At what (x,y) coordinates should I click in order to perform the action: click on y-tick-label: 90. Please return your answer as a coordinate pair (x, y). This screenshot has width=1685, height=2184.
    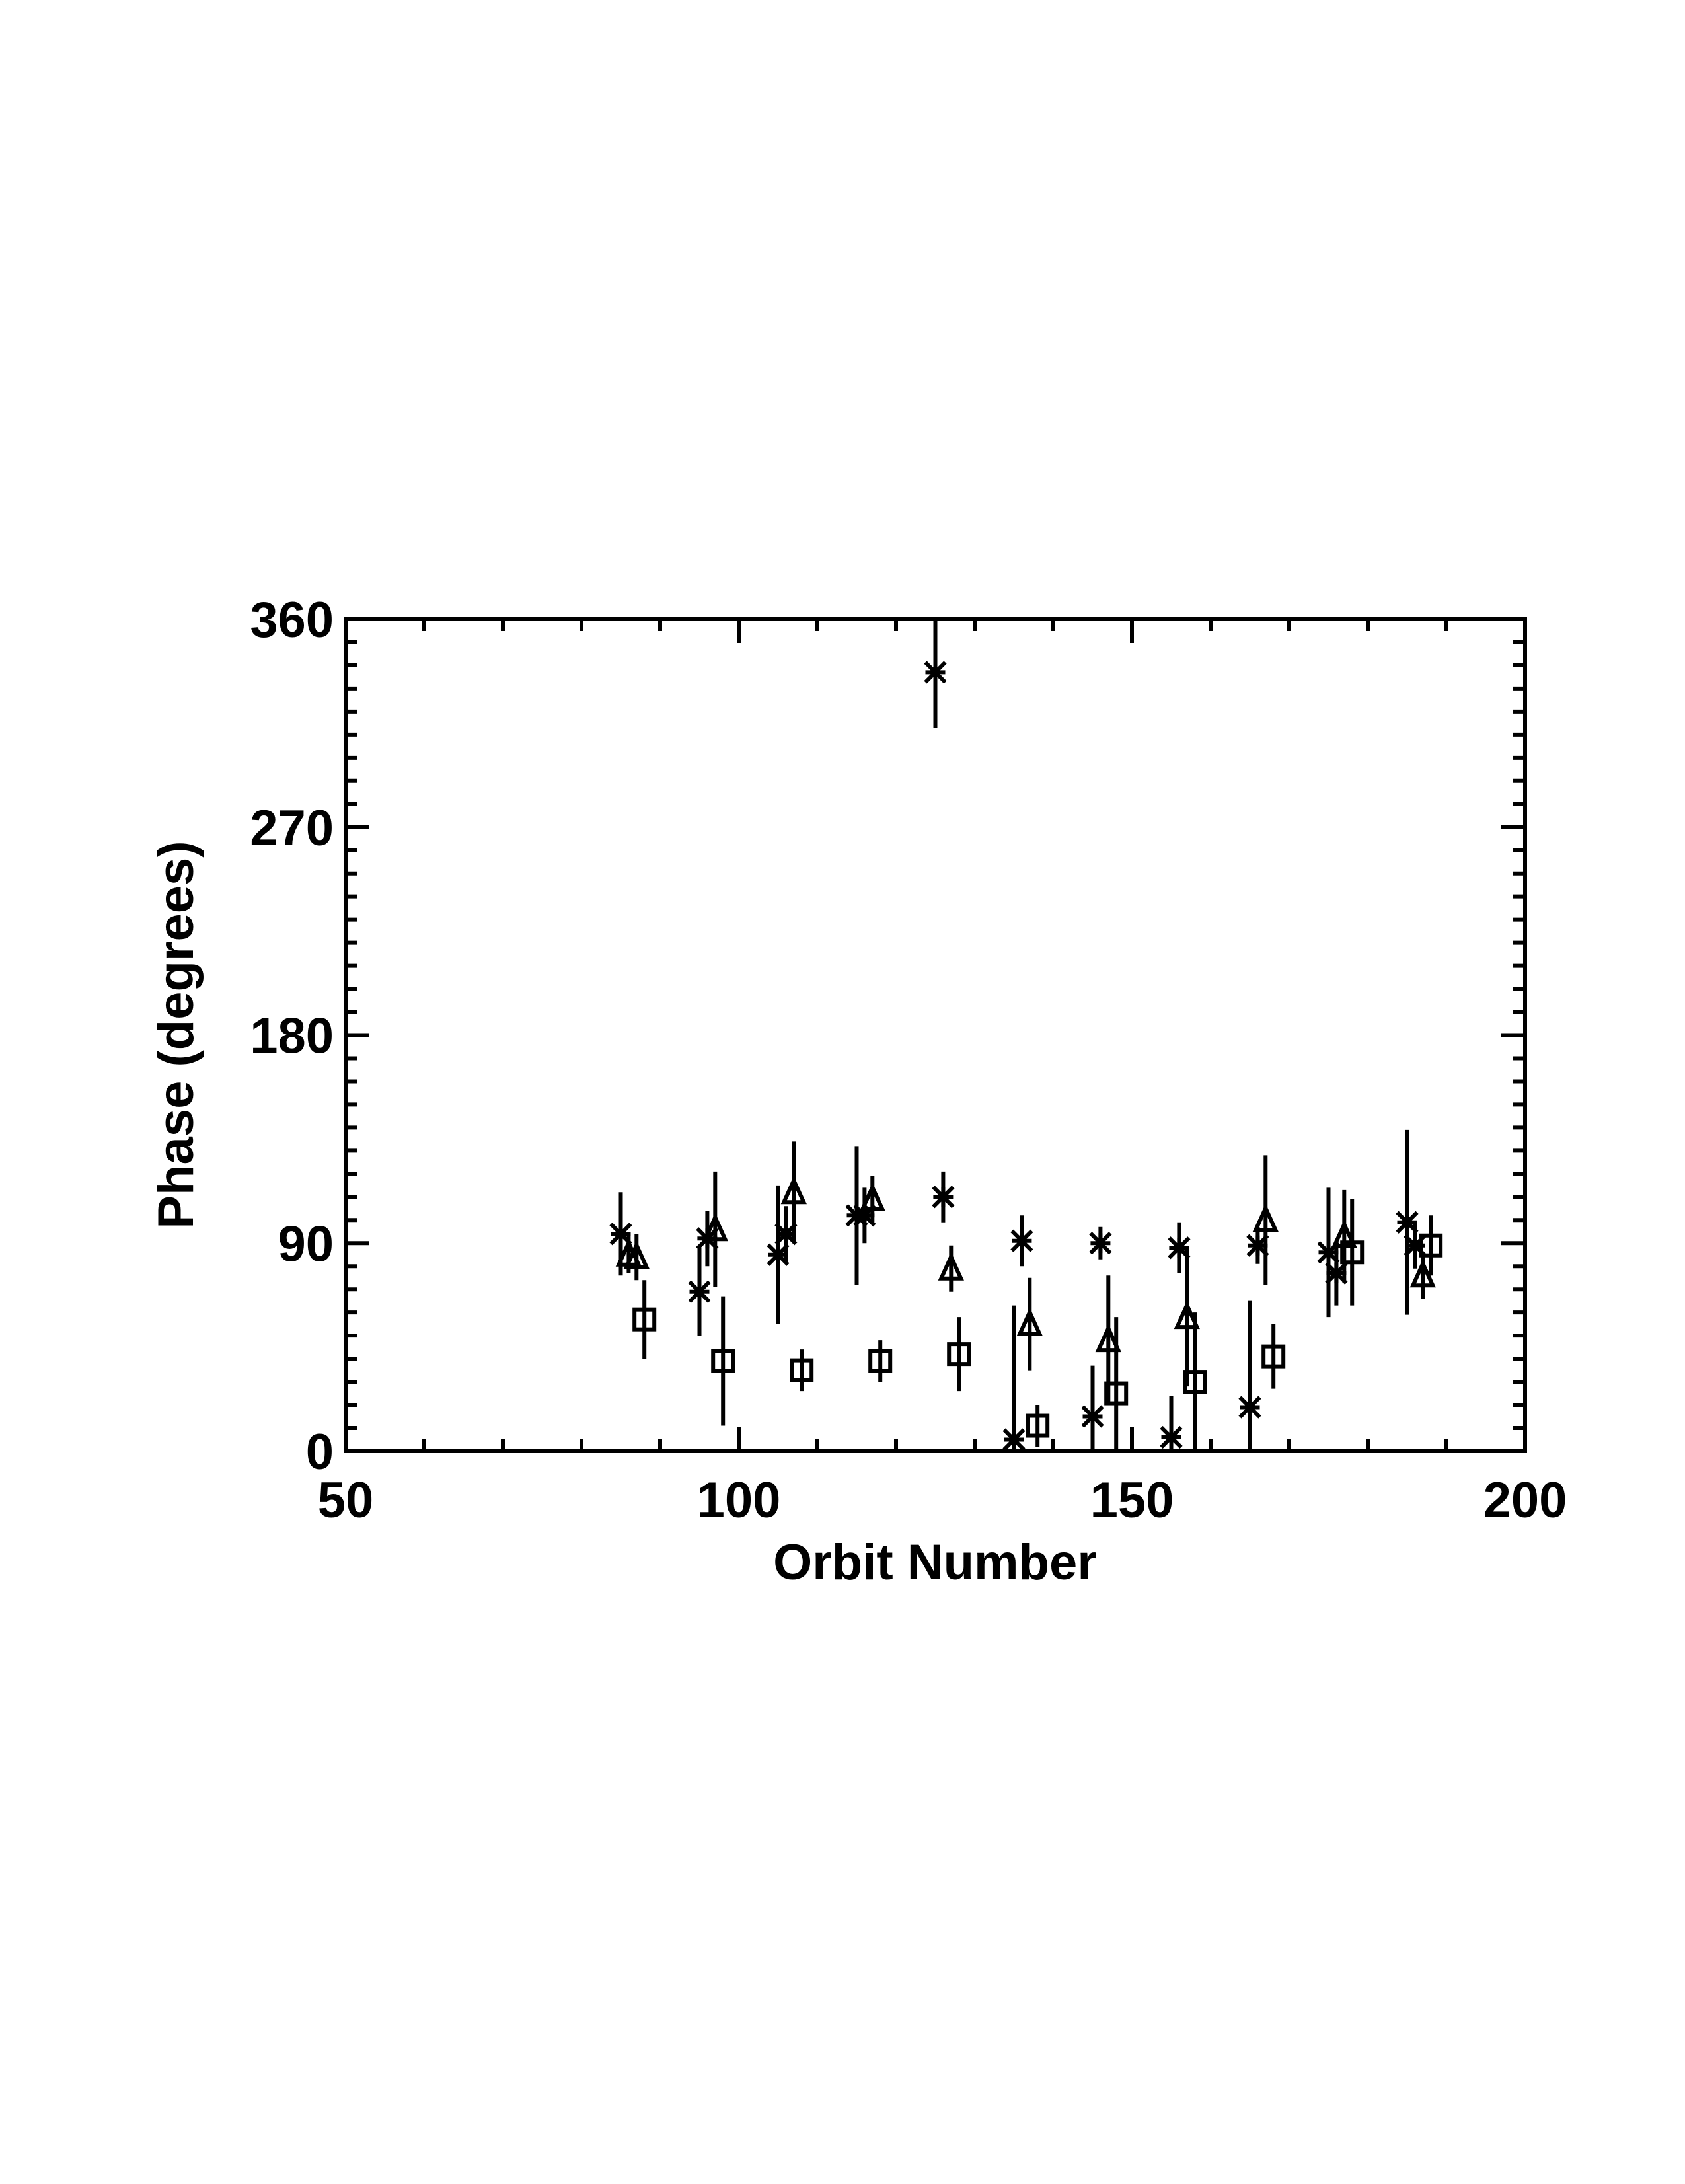
    Looking at the image, I should click on (306, 1244).